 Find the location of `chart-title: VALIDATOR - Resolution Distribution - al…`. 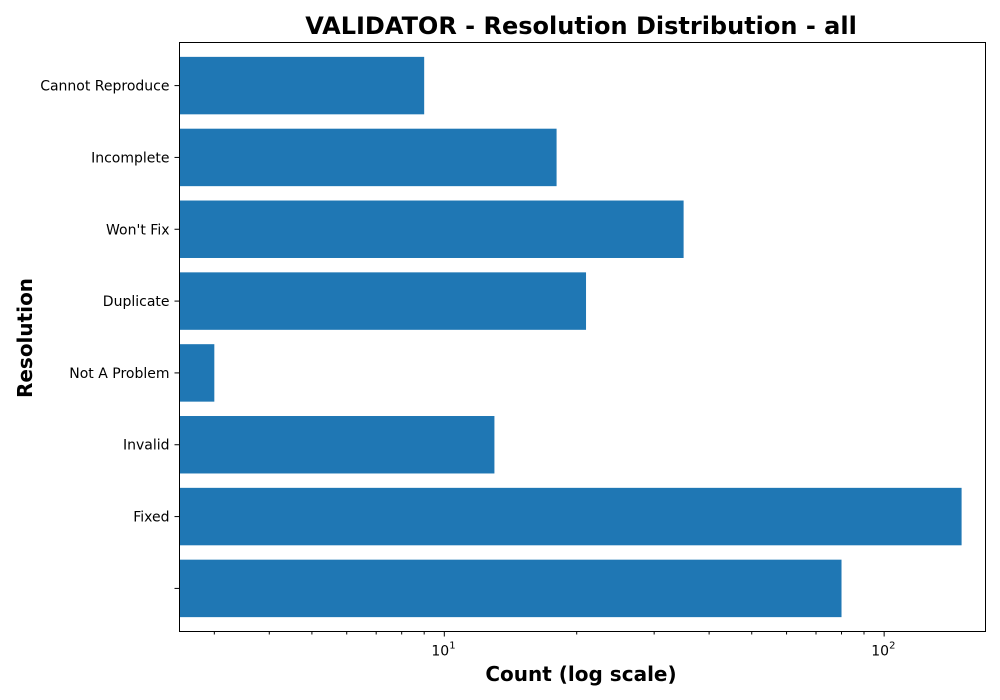

chart-title: VALIDATOR - Resolution Distribution - al… is located at coordinates (581, 26).